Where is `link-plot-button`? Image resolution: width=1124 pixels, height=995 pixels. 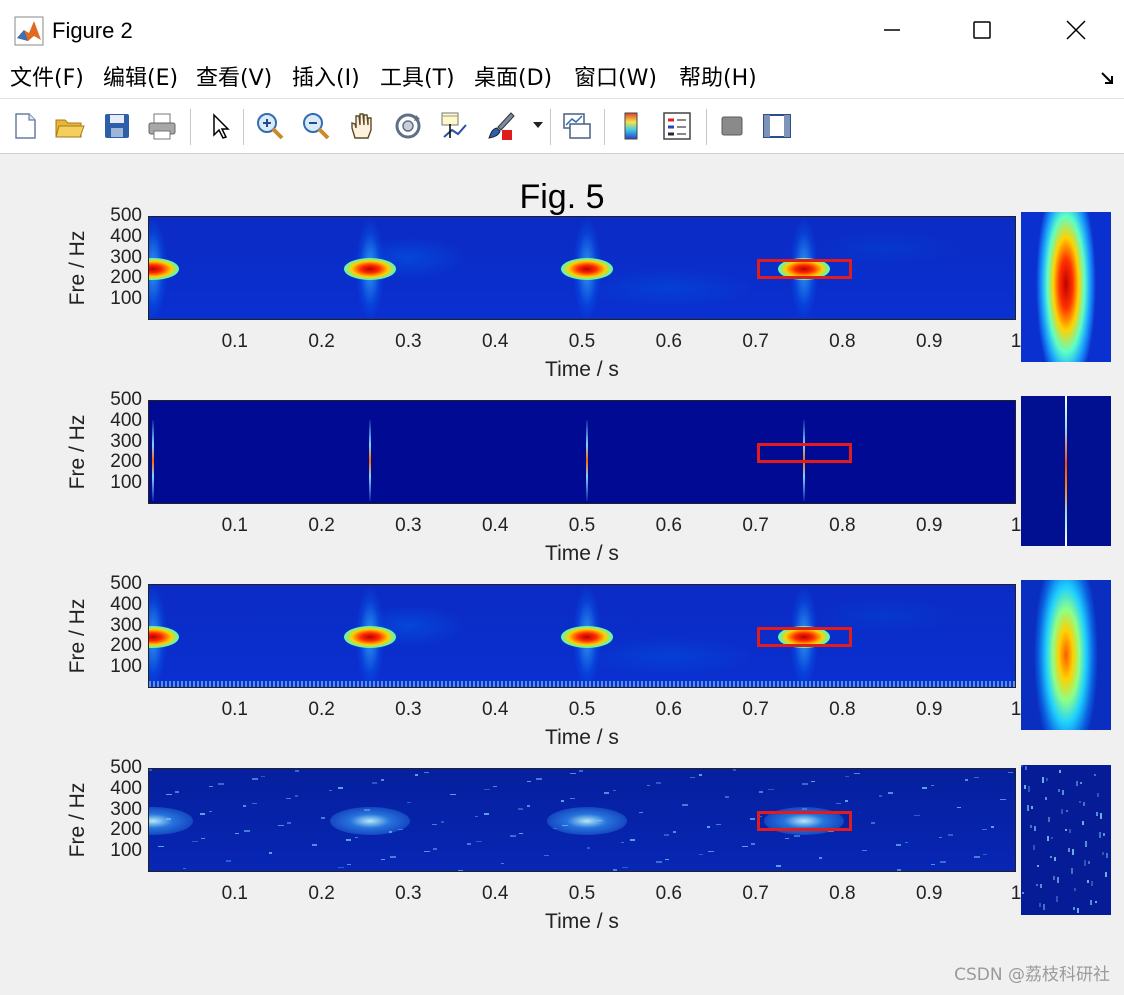
link-plot-button is located at coordinates (577, 126).